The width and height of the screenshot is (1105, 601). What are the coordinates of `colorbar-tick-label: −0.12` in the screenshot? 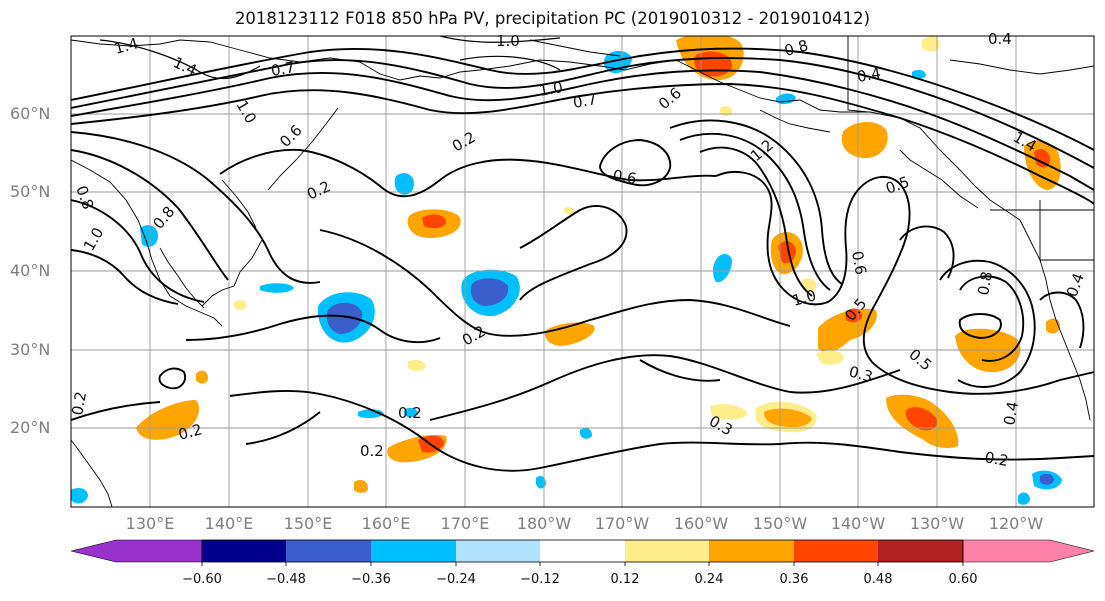 It's located at (540, 579).